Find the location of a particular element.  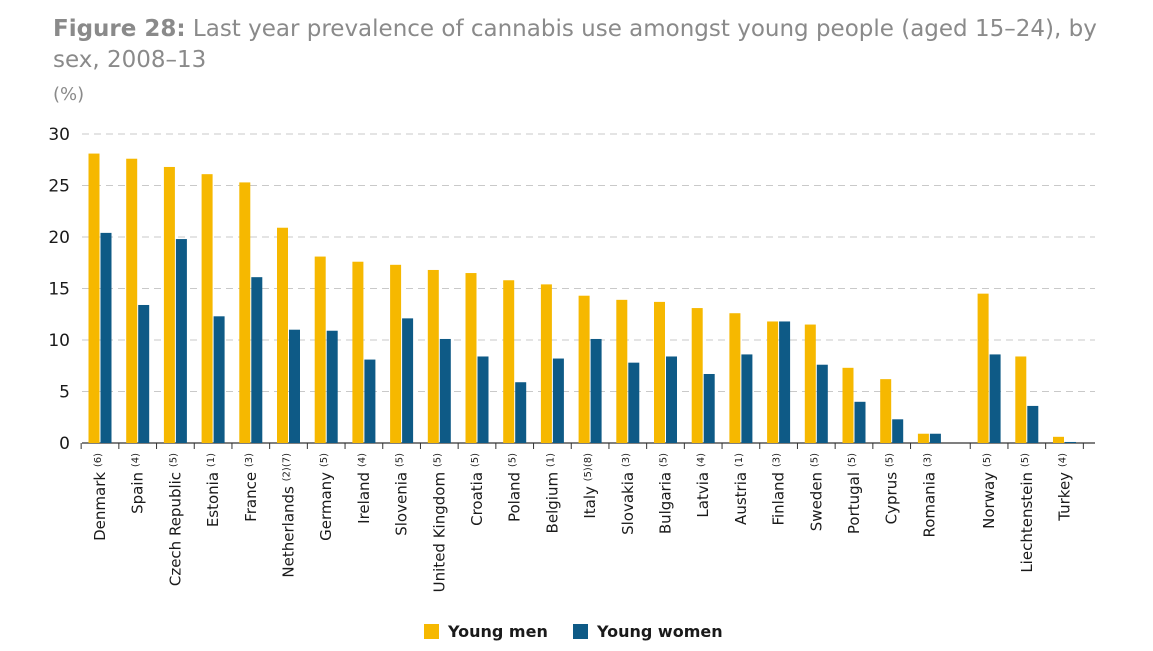

x-category-label-finland: Finland (3) is located at coordinates (779, 489).